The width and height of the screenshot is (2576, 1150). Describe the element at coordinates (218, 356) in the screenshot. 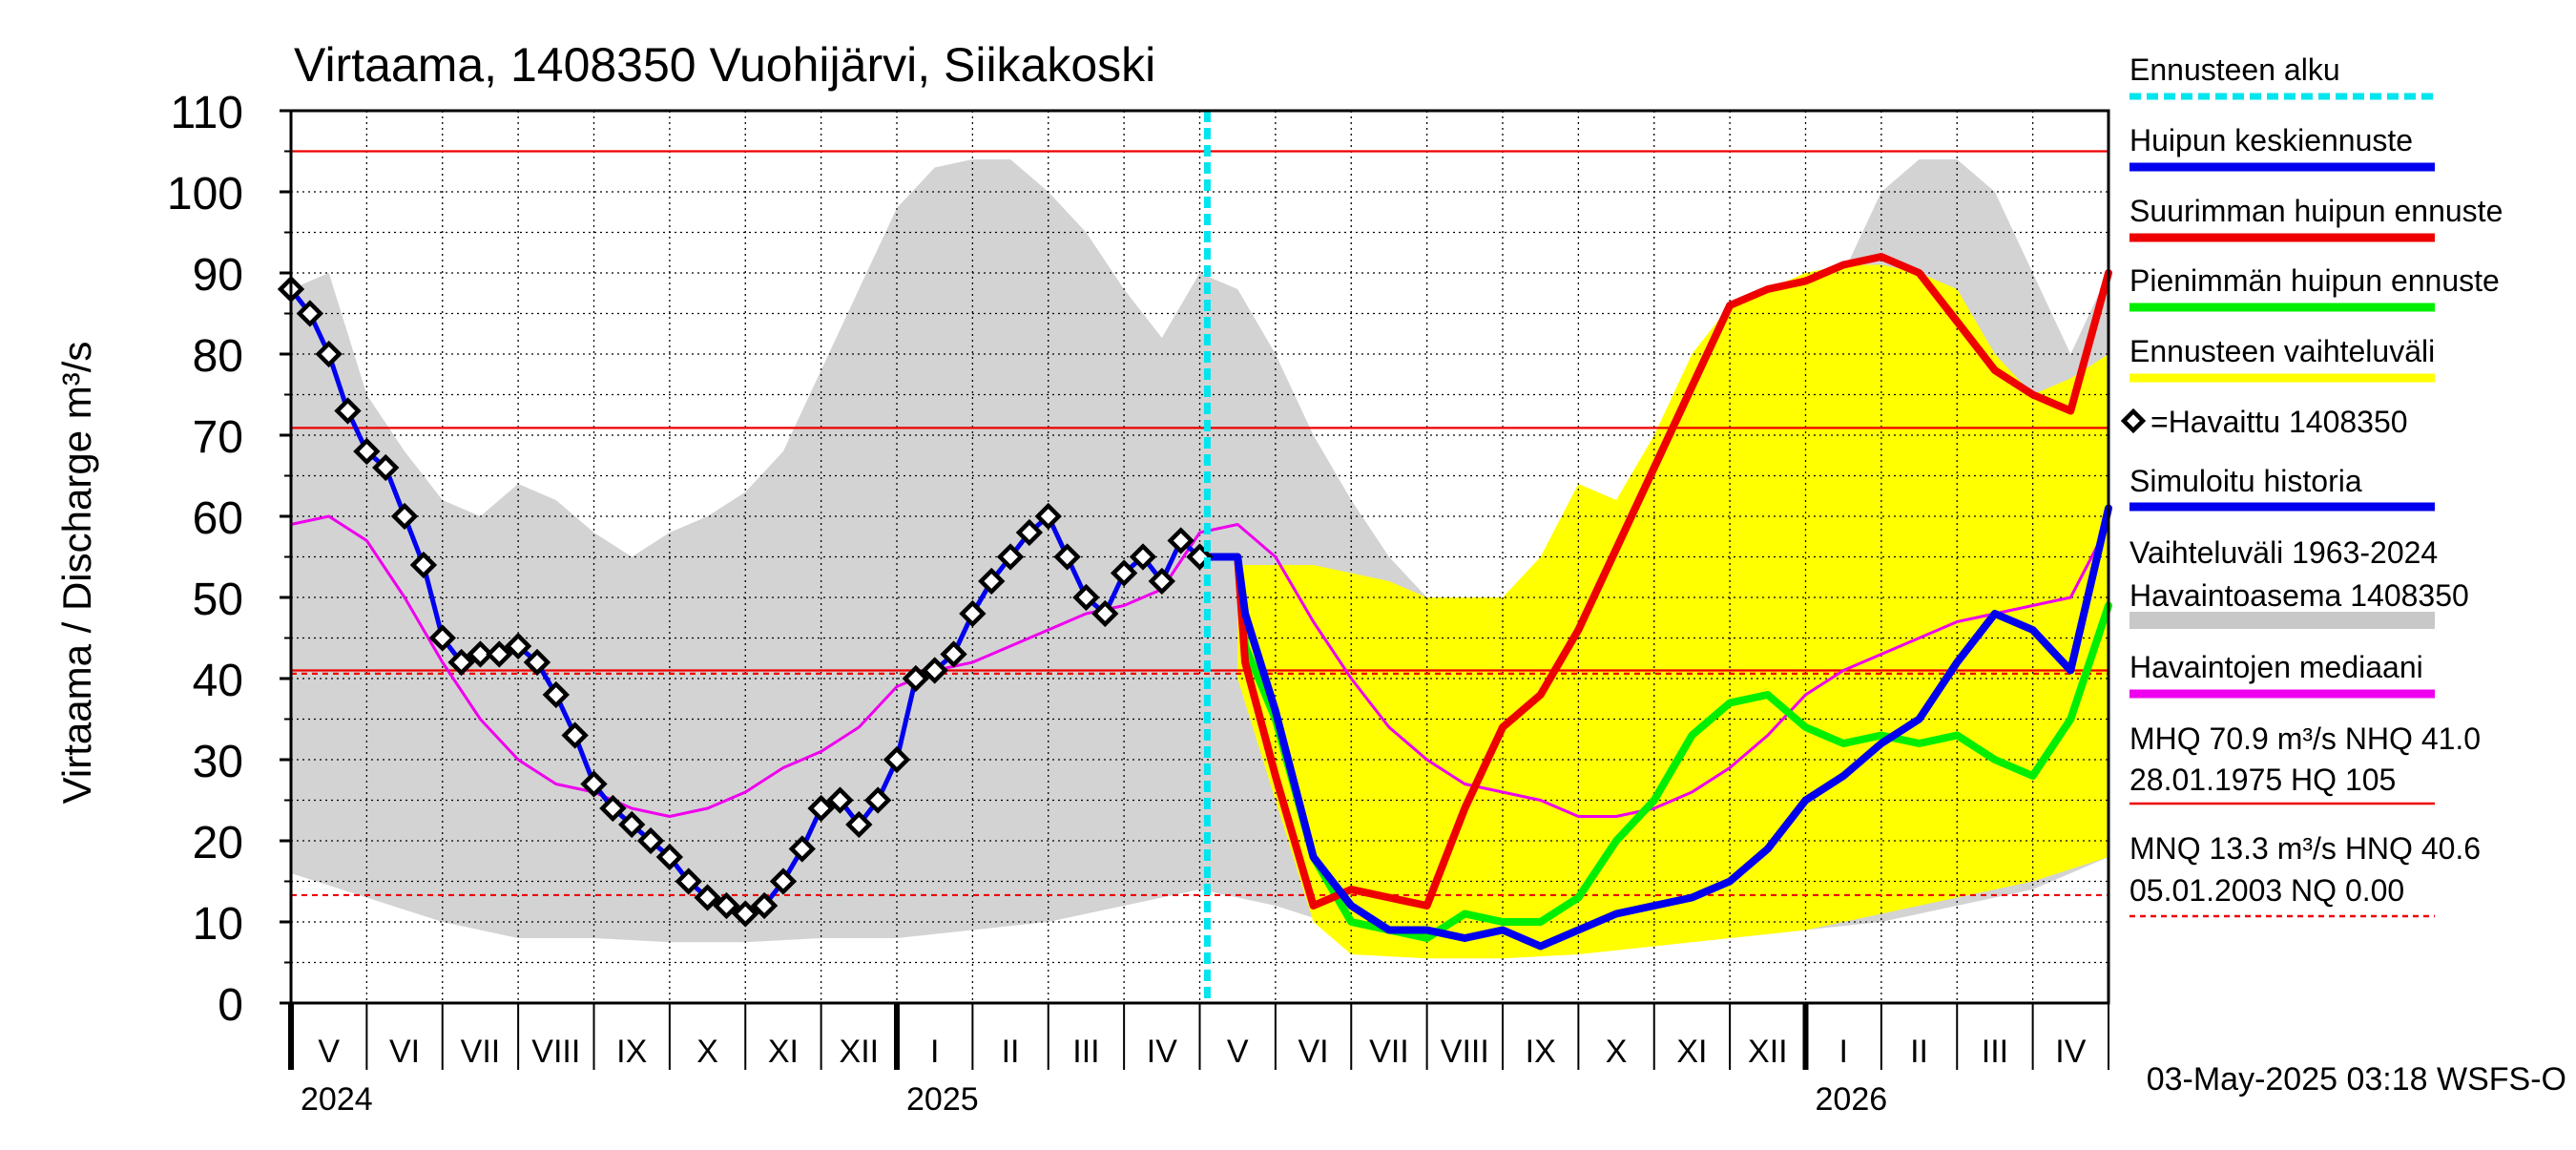

I see `y-tick-label-80: 80` at that location.